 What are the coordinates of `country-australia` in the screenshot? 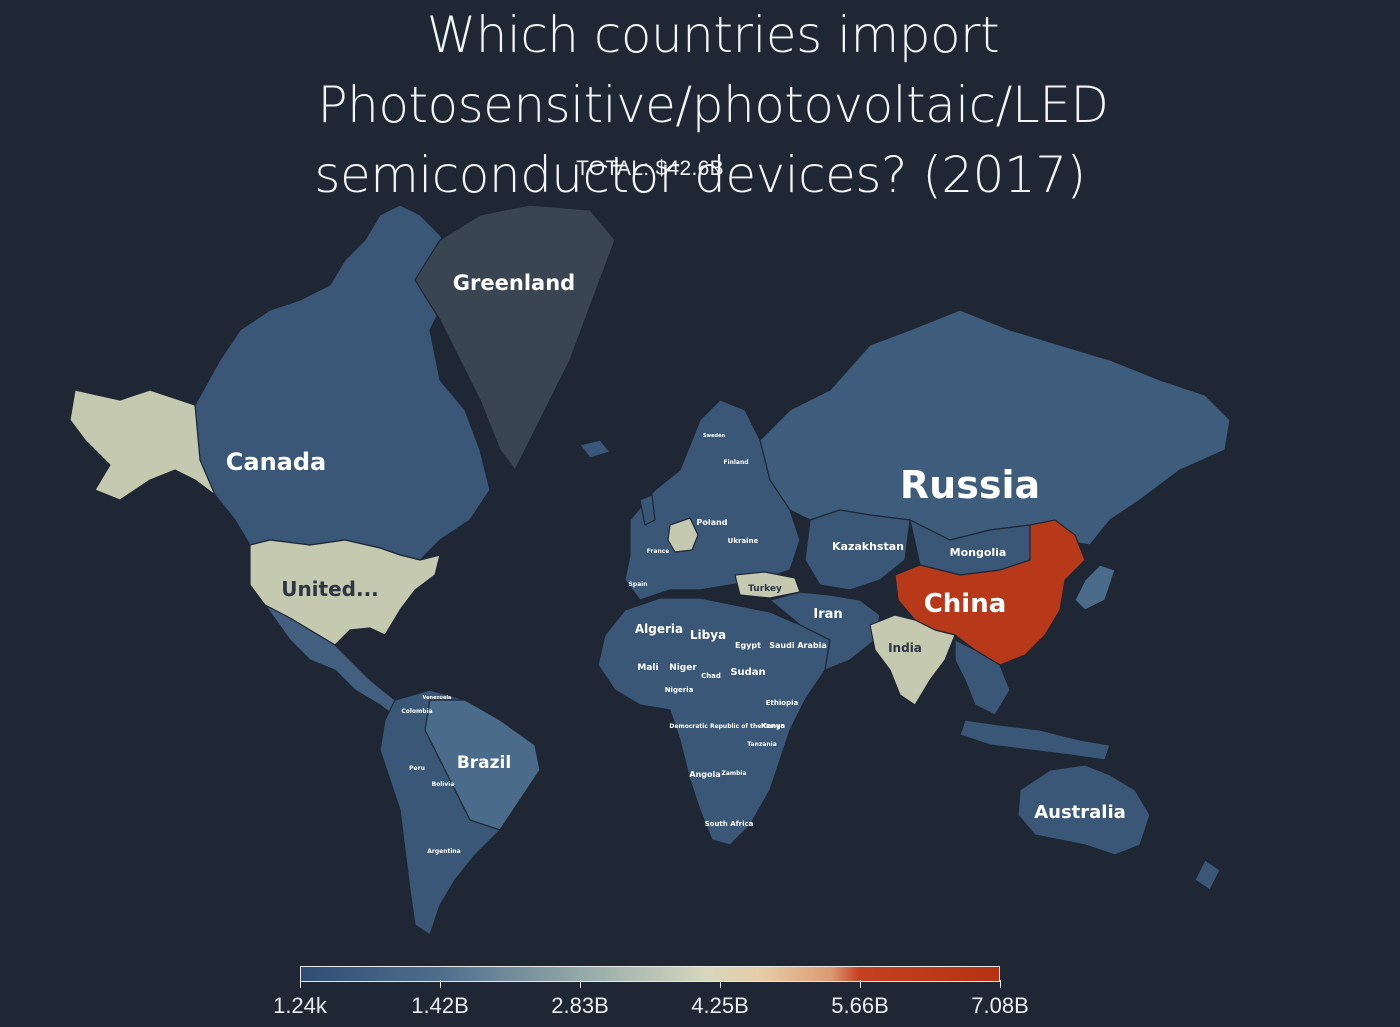 It's located at (1084, 810).